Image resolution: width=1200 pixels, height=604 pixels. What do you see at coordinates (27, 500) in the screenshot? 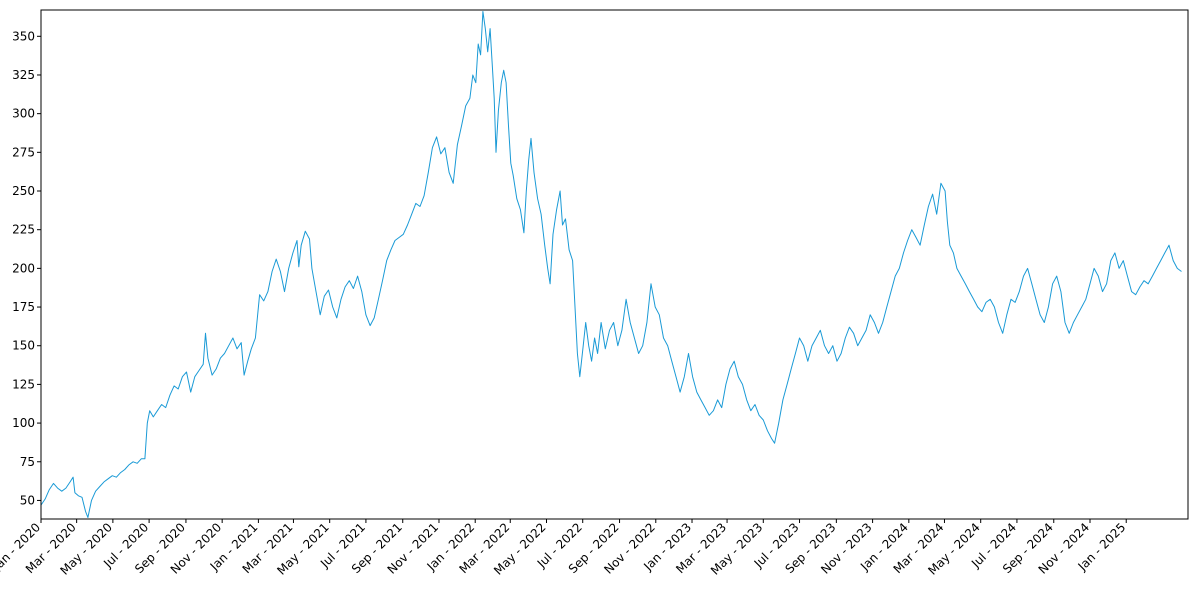
I see `y-tick-label: 50` at bounding box center [27, 500].